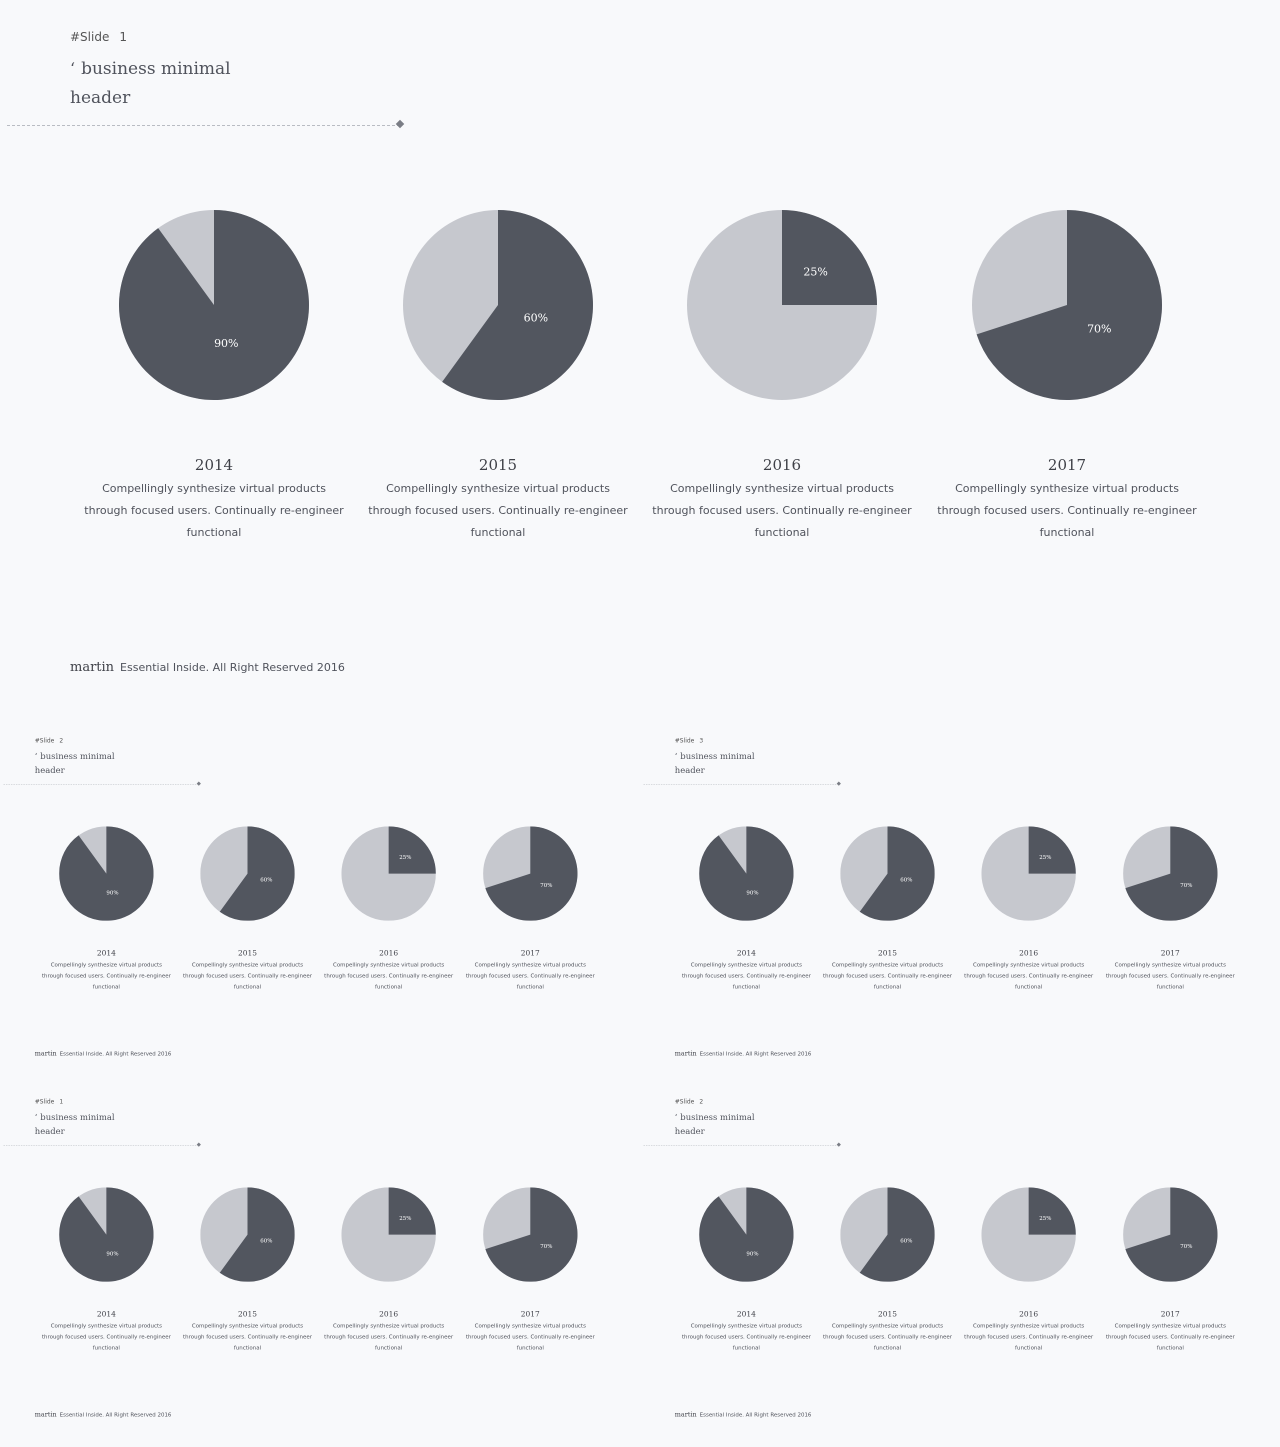 This screenshot has width=1280, height=1447. I want to click on slide-label: #Slide, so click(44, 740).